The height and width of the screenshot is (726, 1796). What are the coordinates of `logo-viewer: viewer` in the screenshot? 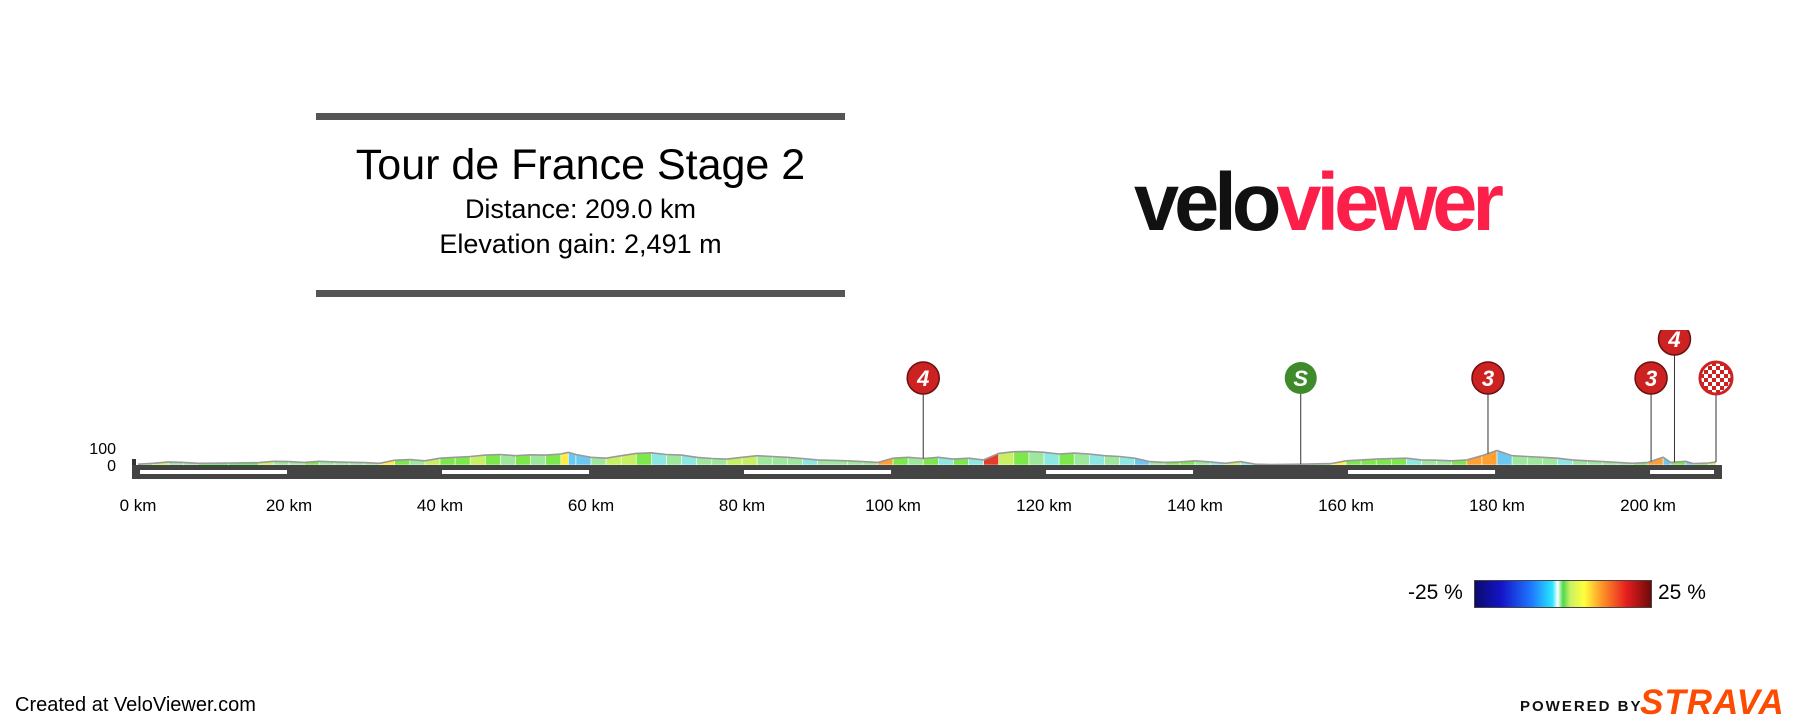 It's located at (1389, 202).